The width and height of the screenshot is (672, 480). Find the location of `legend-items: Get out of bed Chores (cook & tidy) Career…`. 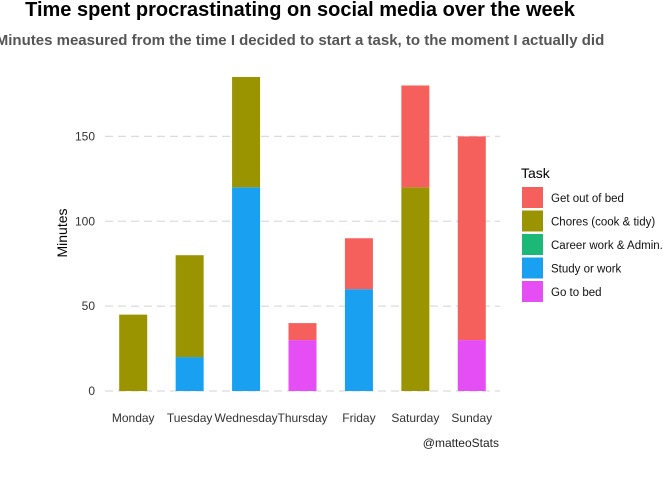

legend-items: Get out of bed Chores (cook & tidy) Career… is located at coordinates (592, 244).